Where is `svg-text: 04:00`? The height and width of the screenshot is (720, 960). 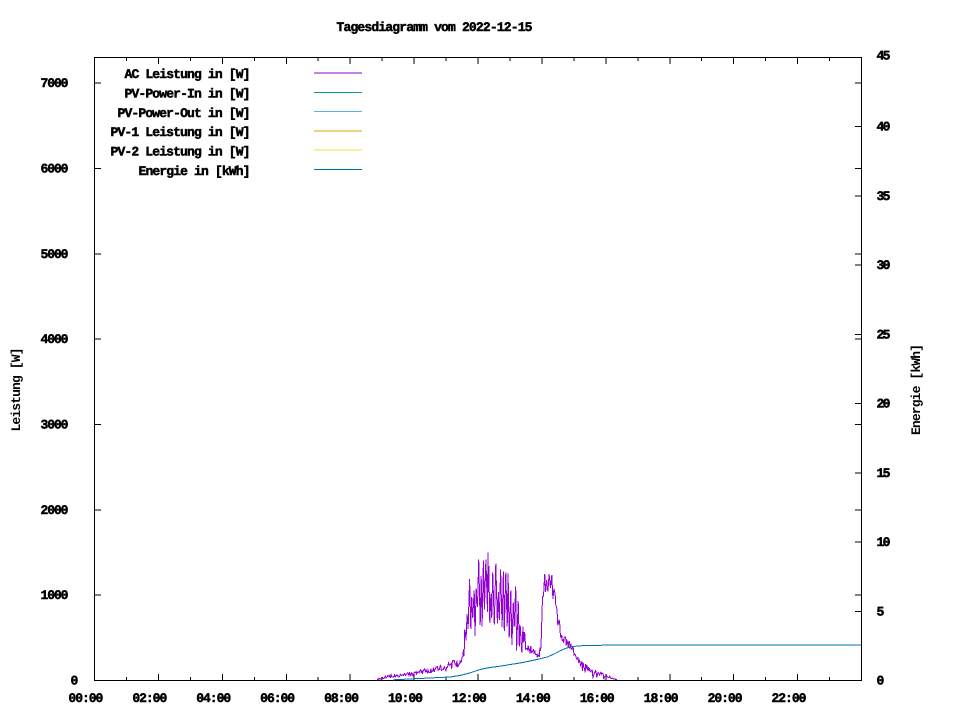 svg-text: 04:00 is located at coordinates (213, 698).